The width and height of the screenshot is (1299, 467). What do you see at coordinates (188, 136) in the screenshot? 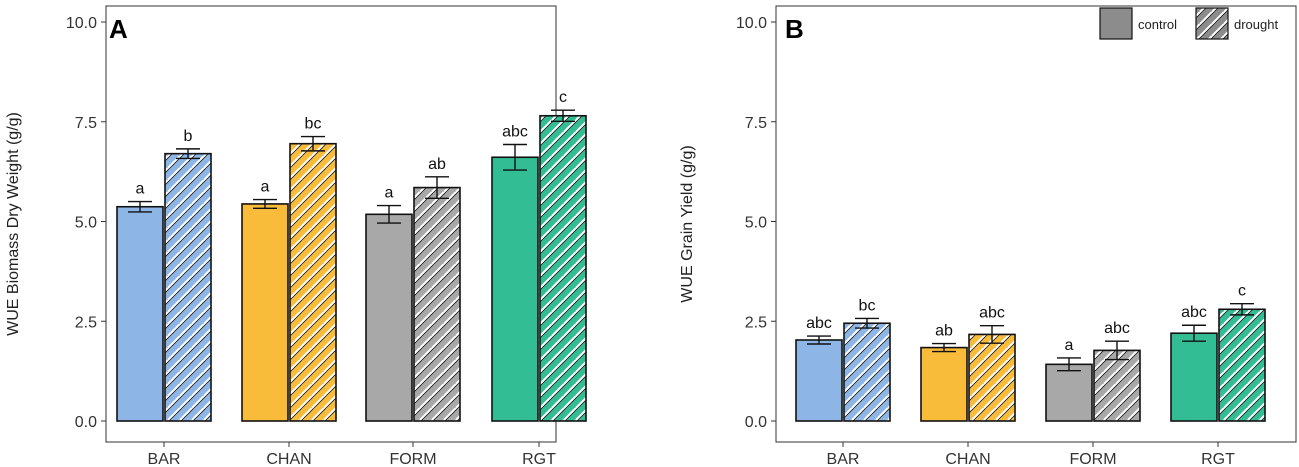
I see `significance-letter: b` at bounding box center [188, 136].